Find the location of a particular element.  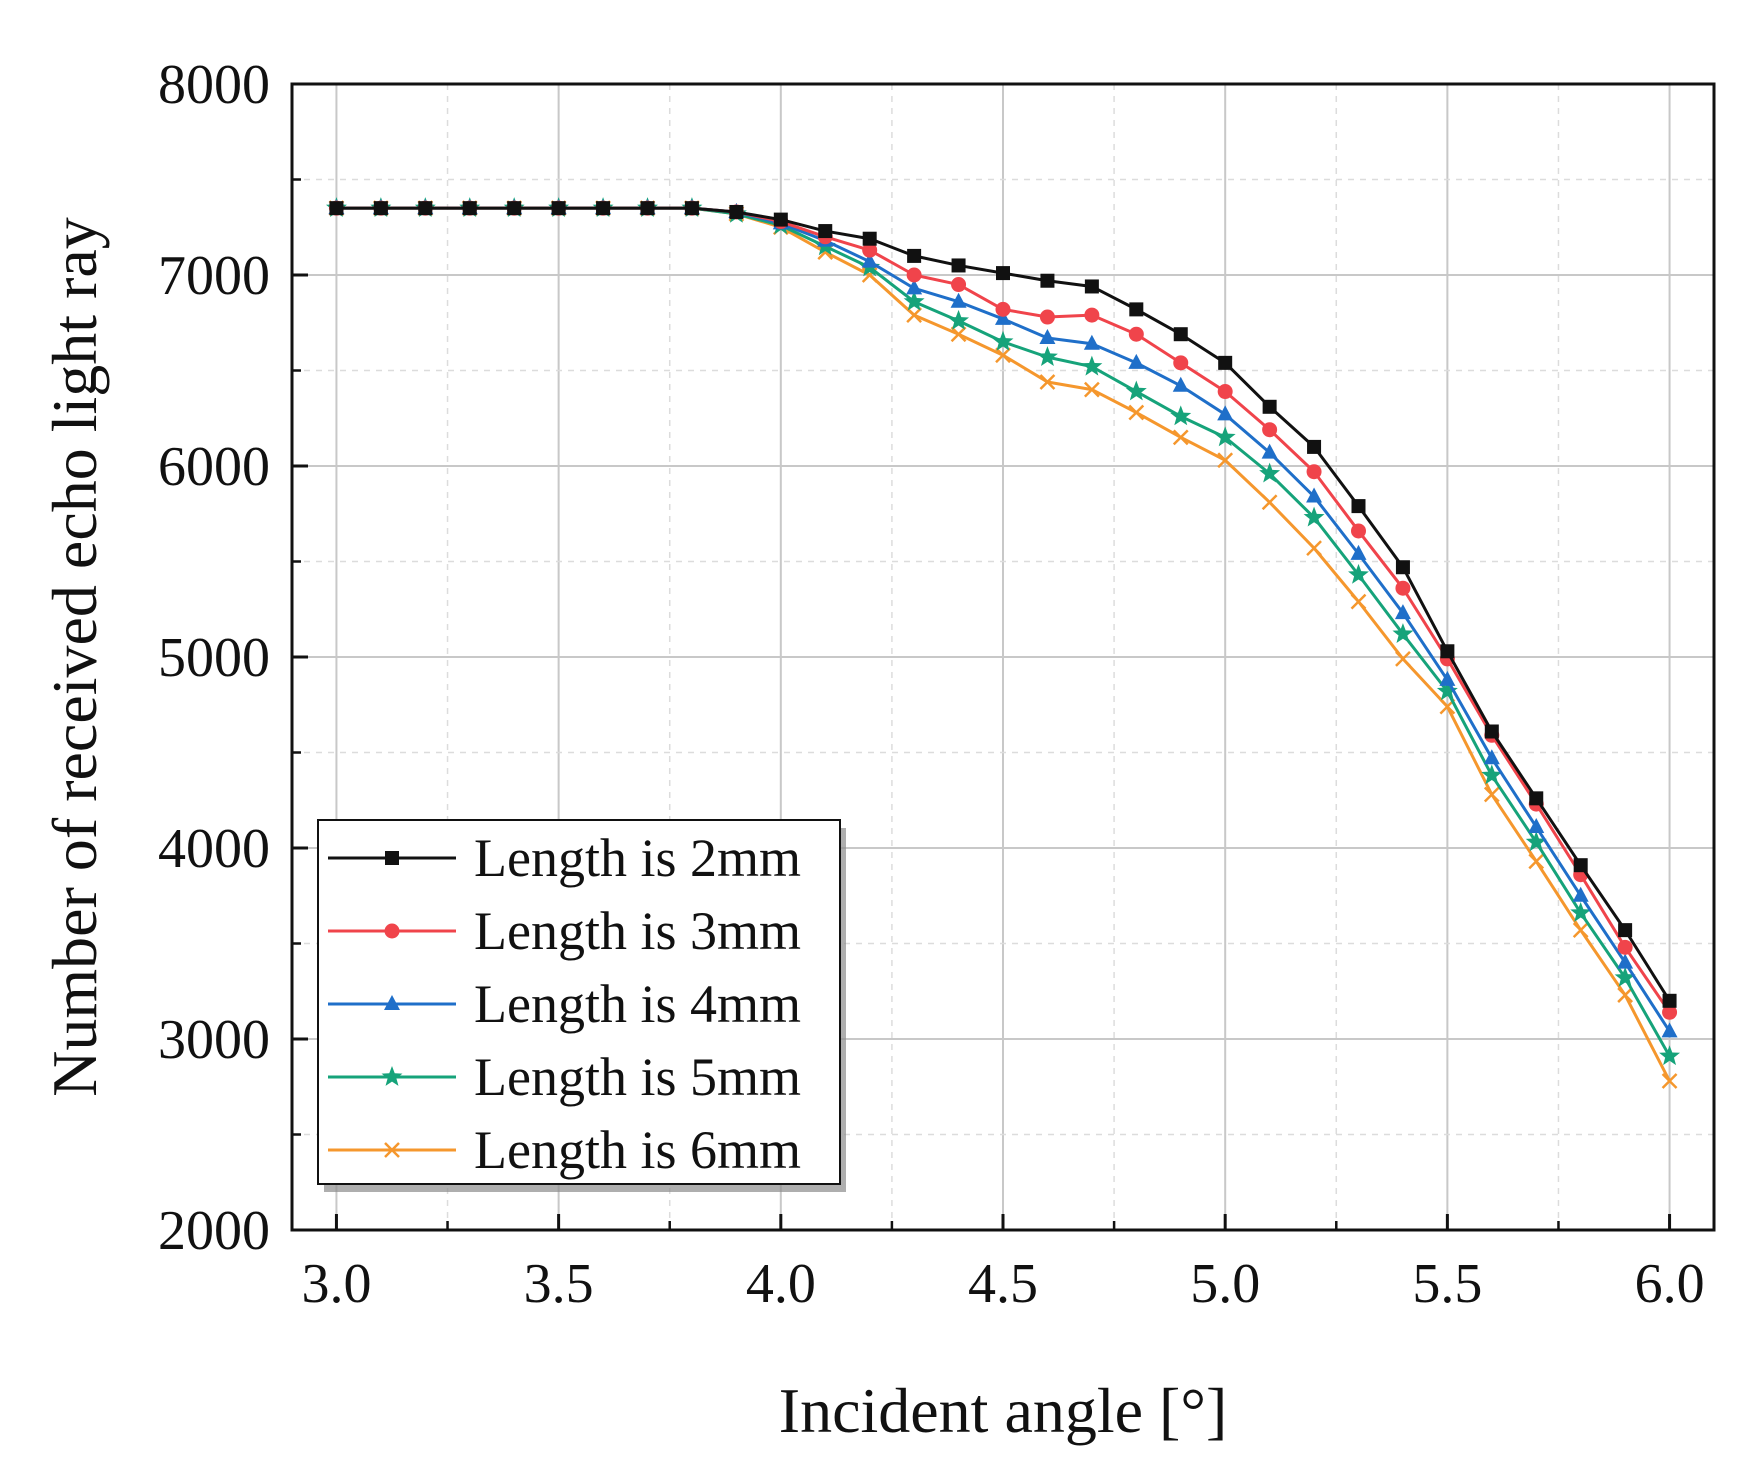

legend-box is located at coordinates (579, 1002).